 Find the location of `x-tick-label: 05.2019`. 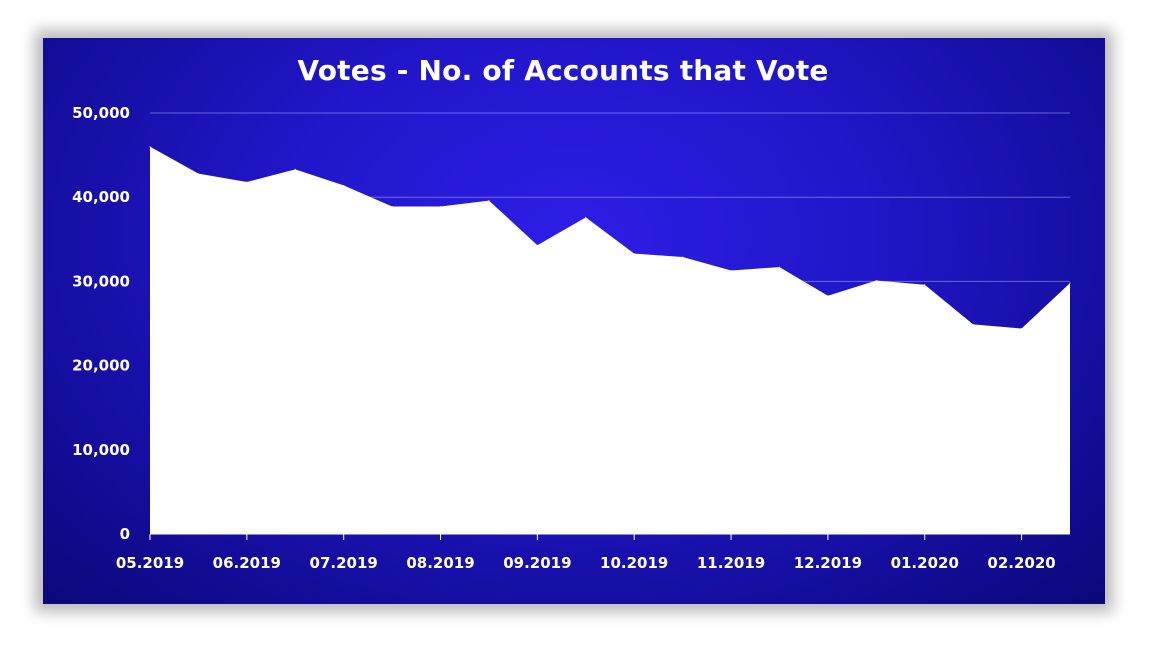

x-tick-label: 05.2019 is located at coordinates (150, 563).